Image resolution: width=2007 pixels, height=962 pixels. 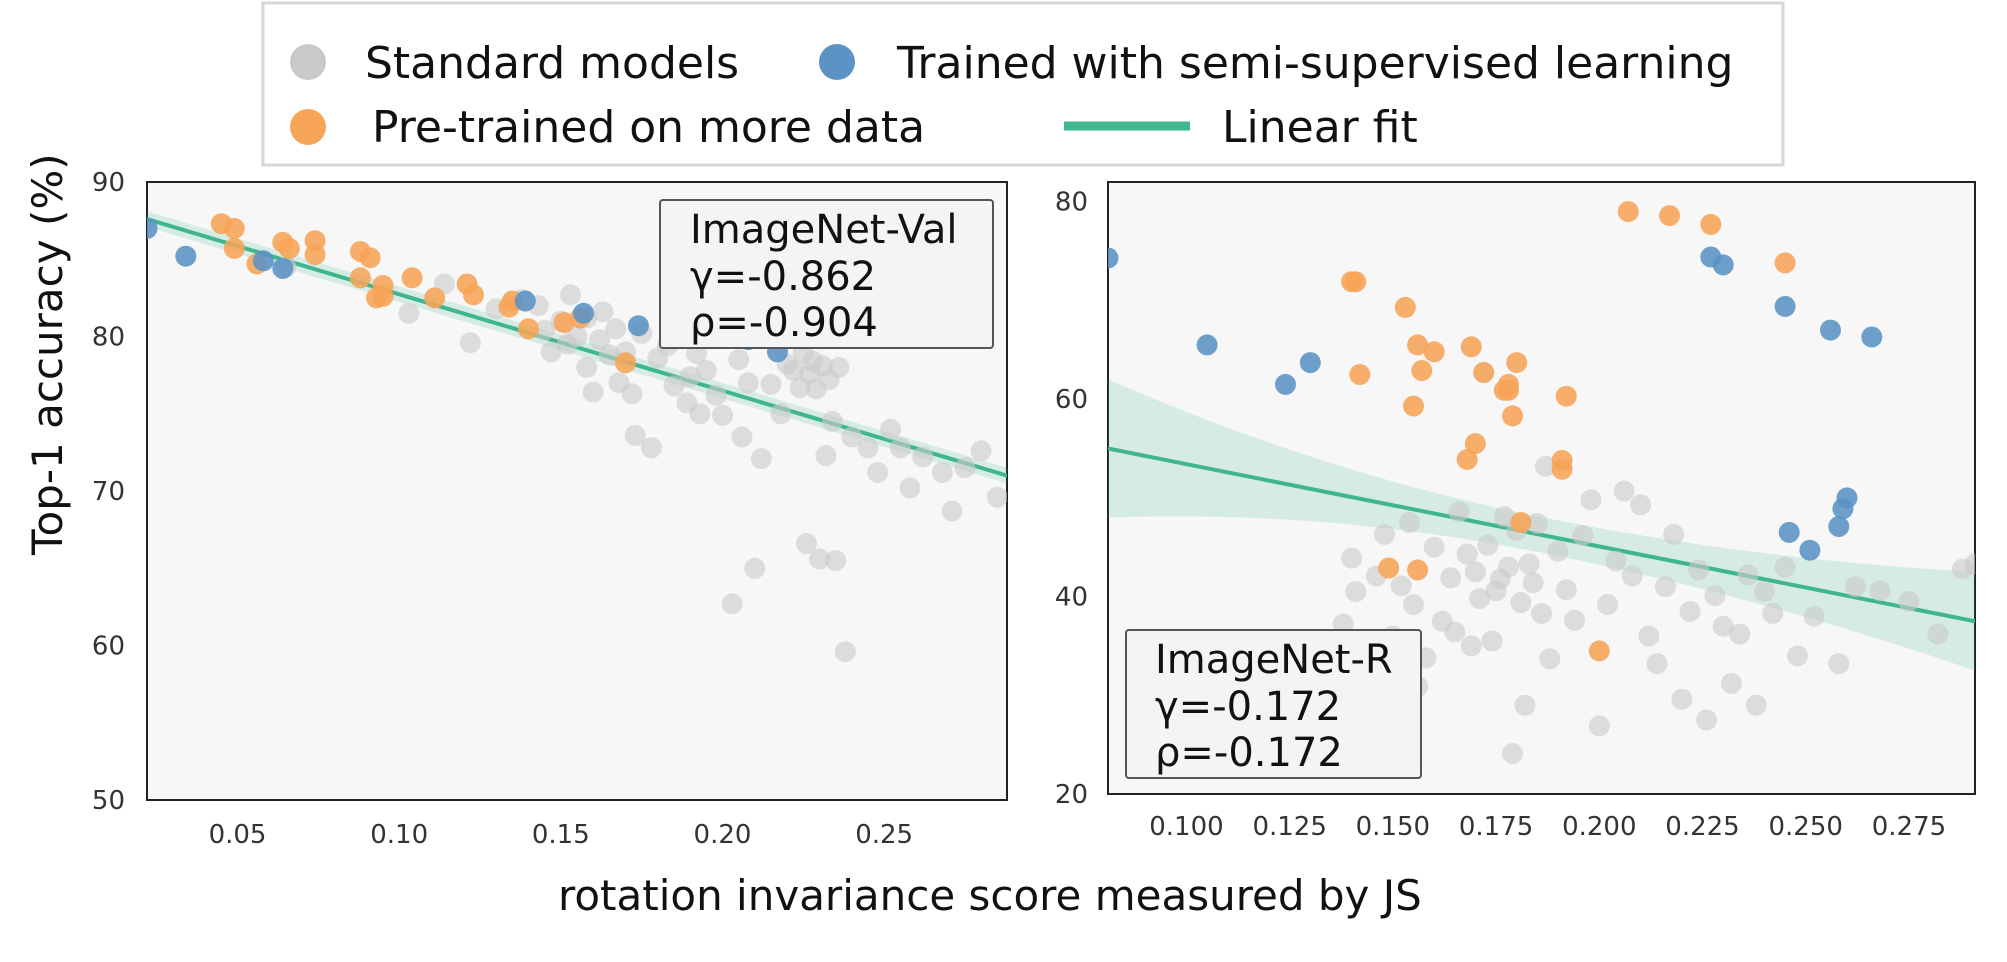 I want to click on legend-frame, so click(x=1023, y=84).